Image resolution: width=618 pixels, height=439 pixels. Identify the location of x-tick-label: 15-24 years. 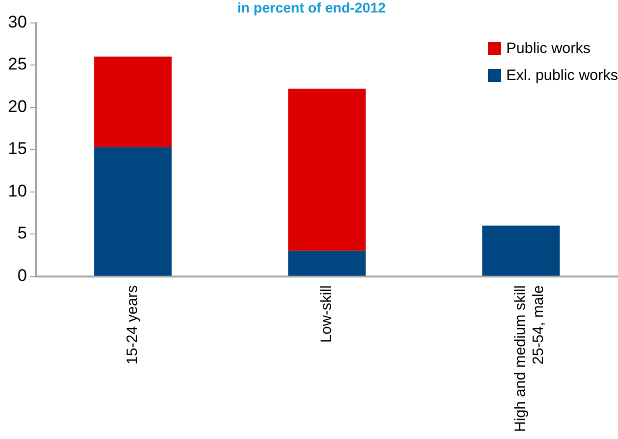
(133, 324).